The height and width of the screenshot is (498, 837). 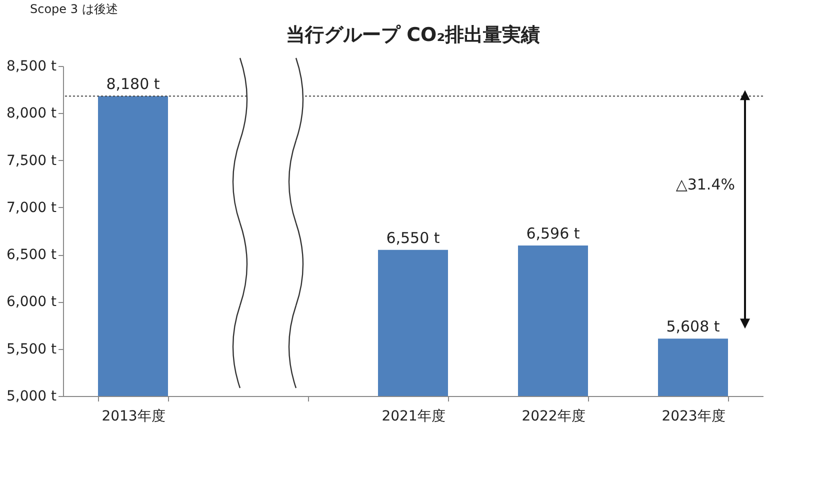 I want to click on y-tick-label: 6,500 t, so click(x=31, y=255).